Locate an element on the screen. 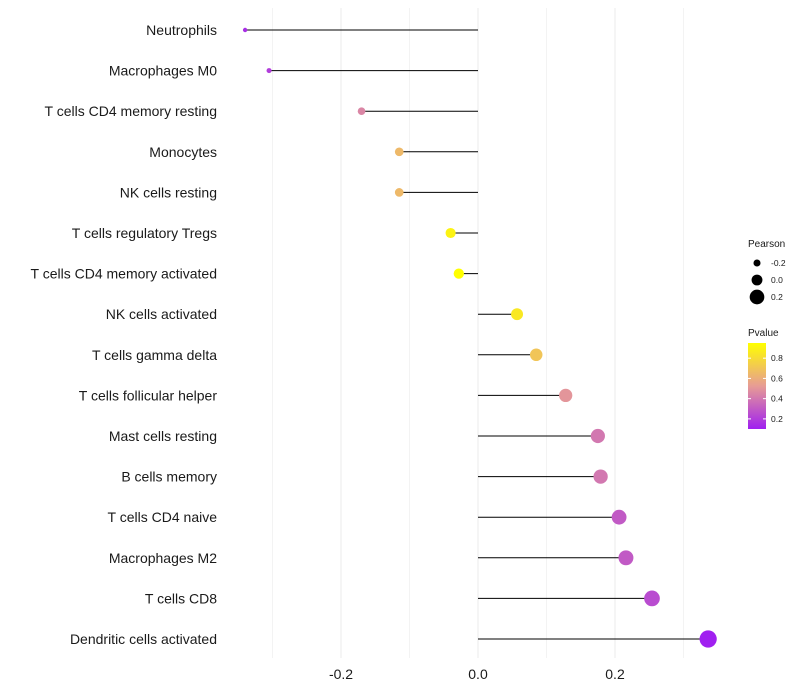 The height and width of the screenshot is (700, 800). legend-pearson-label: -0.2 is located at coordinates (778, 263).